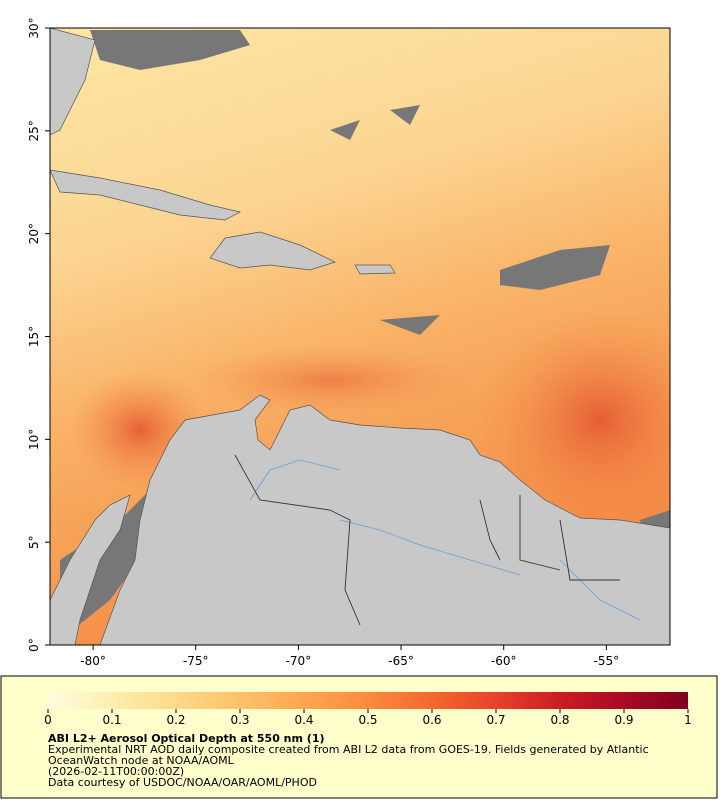 Image resolution: width=720 pixels, height=804 pixels. Describe the element at coordinates (623, 720) in the screenshot. I see `colorbar-tick-label: 0.9` at that location.